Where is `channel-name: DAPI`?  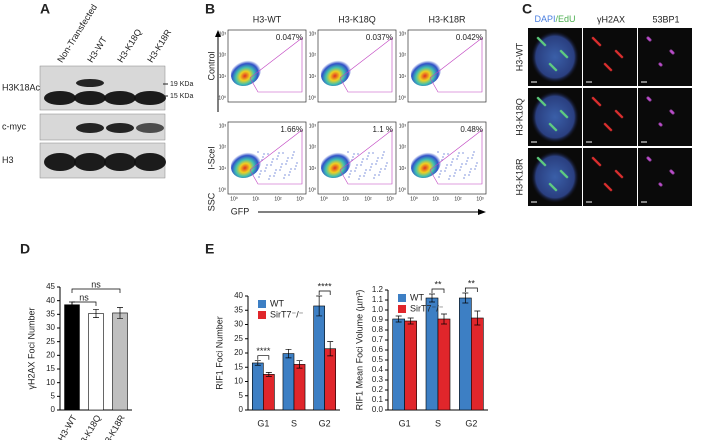 channel-name: DAPI is located at coordinates (544, 19).